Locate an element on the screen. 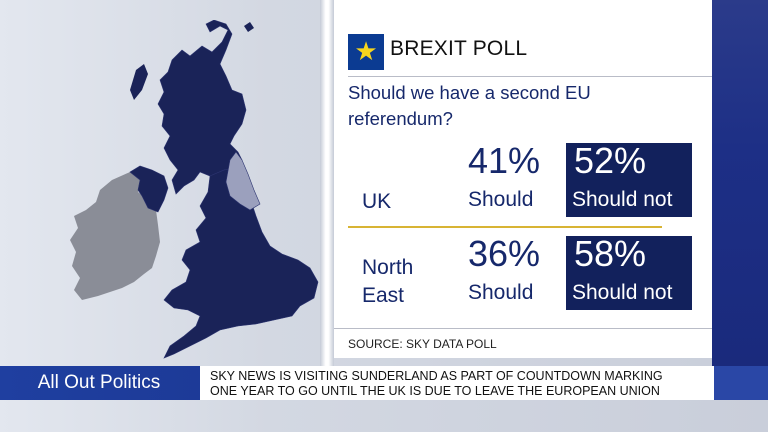 The width and height of the screenshot is (768, 432). uk-should-not-box: 52% Should not is located at coordinates (629, 178).